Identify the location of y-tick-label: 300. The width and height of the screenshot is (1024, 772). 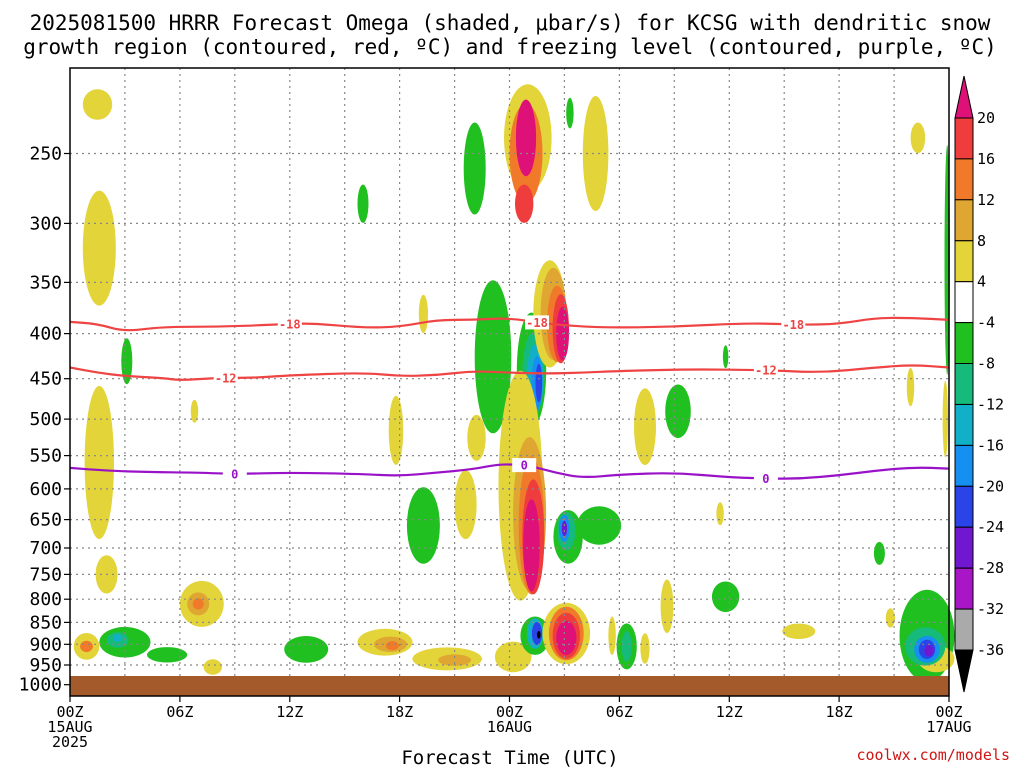
(45, 223).